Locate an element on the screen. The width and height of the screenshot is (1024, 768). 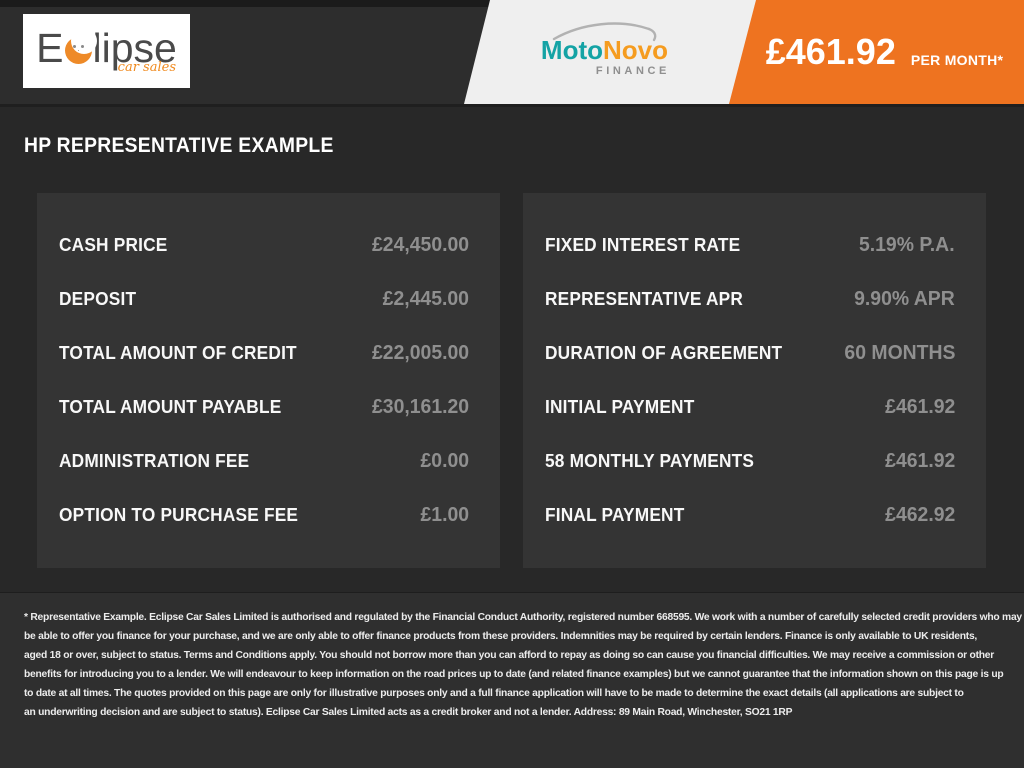
finance-row-value: £22,005.00 is located at coordinates (420, 353).